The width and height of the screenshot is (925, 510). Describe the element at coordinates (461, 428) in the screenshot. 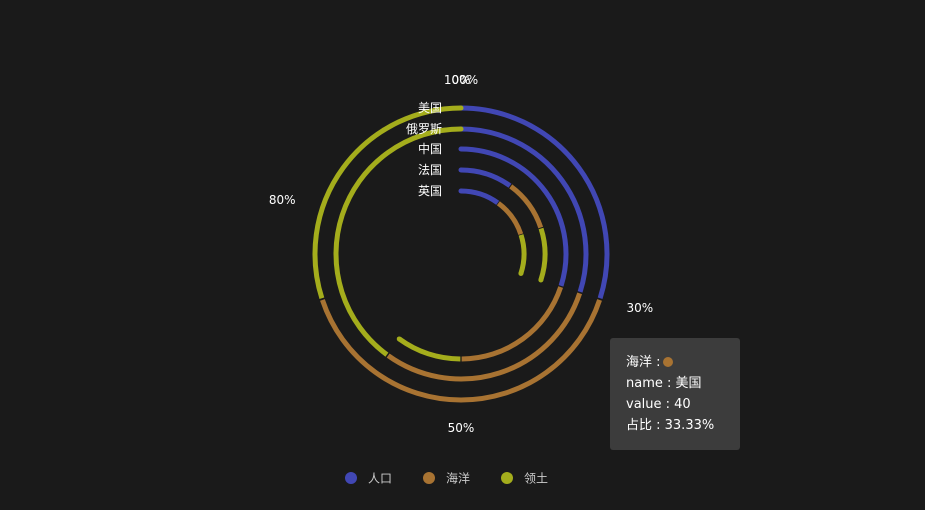

I see `angle-tick-label-2: 50%` at that location.